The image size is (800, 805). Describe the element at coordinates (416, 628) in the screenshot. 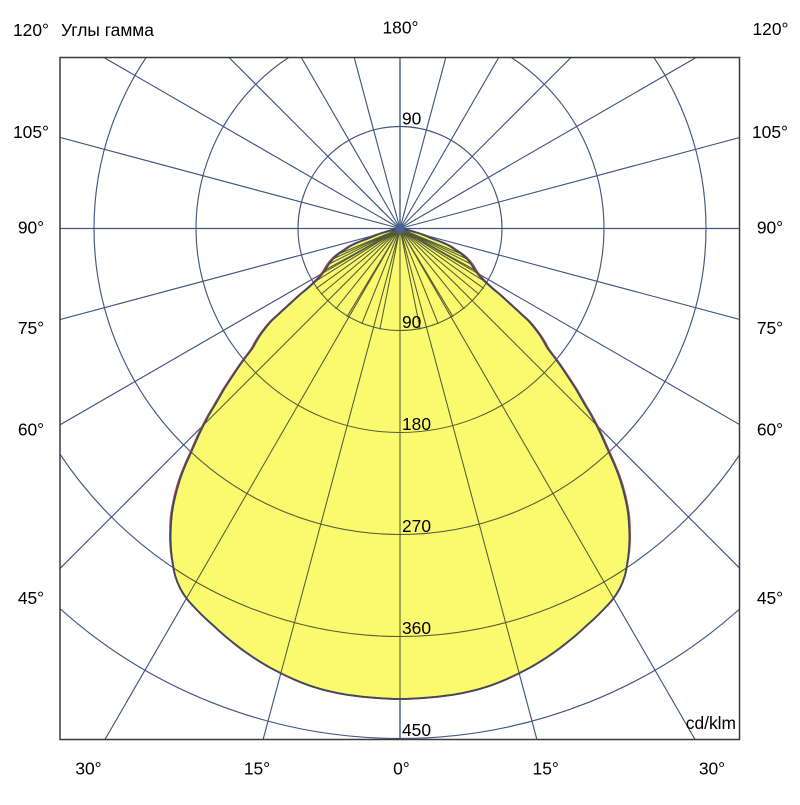

I see `svg-text: 360` at that location.